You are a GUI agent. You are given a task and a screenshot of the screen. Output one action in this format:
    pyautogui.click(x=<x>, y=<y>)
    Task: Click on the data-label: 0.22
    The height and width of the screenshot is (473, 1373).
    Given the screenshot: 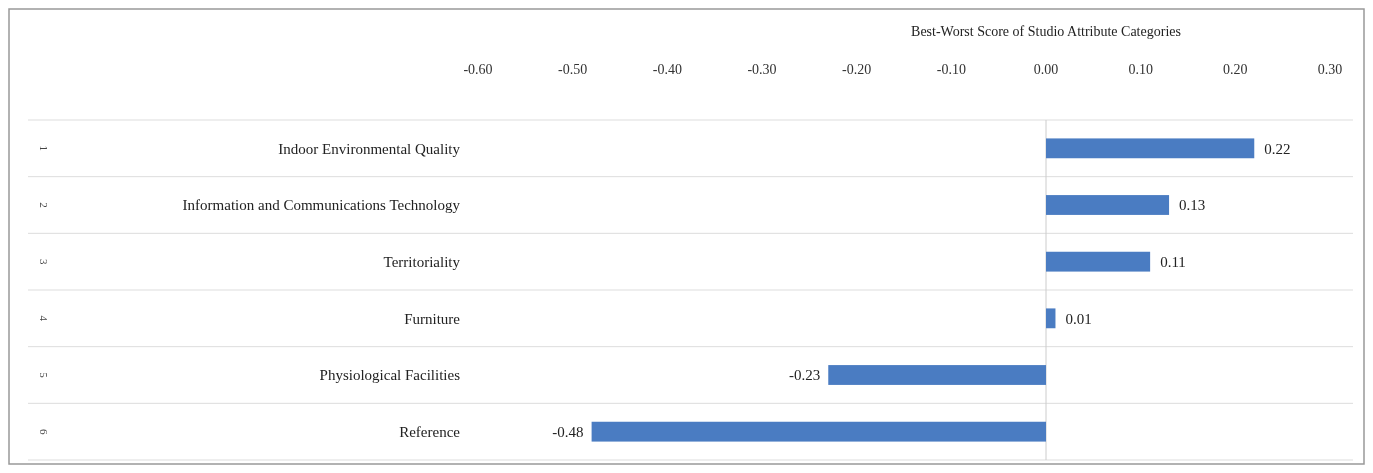 What is the action you would take?
    pyautogui.click(x=1277, y=148)
    